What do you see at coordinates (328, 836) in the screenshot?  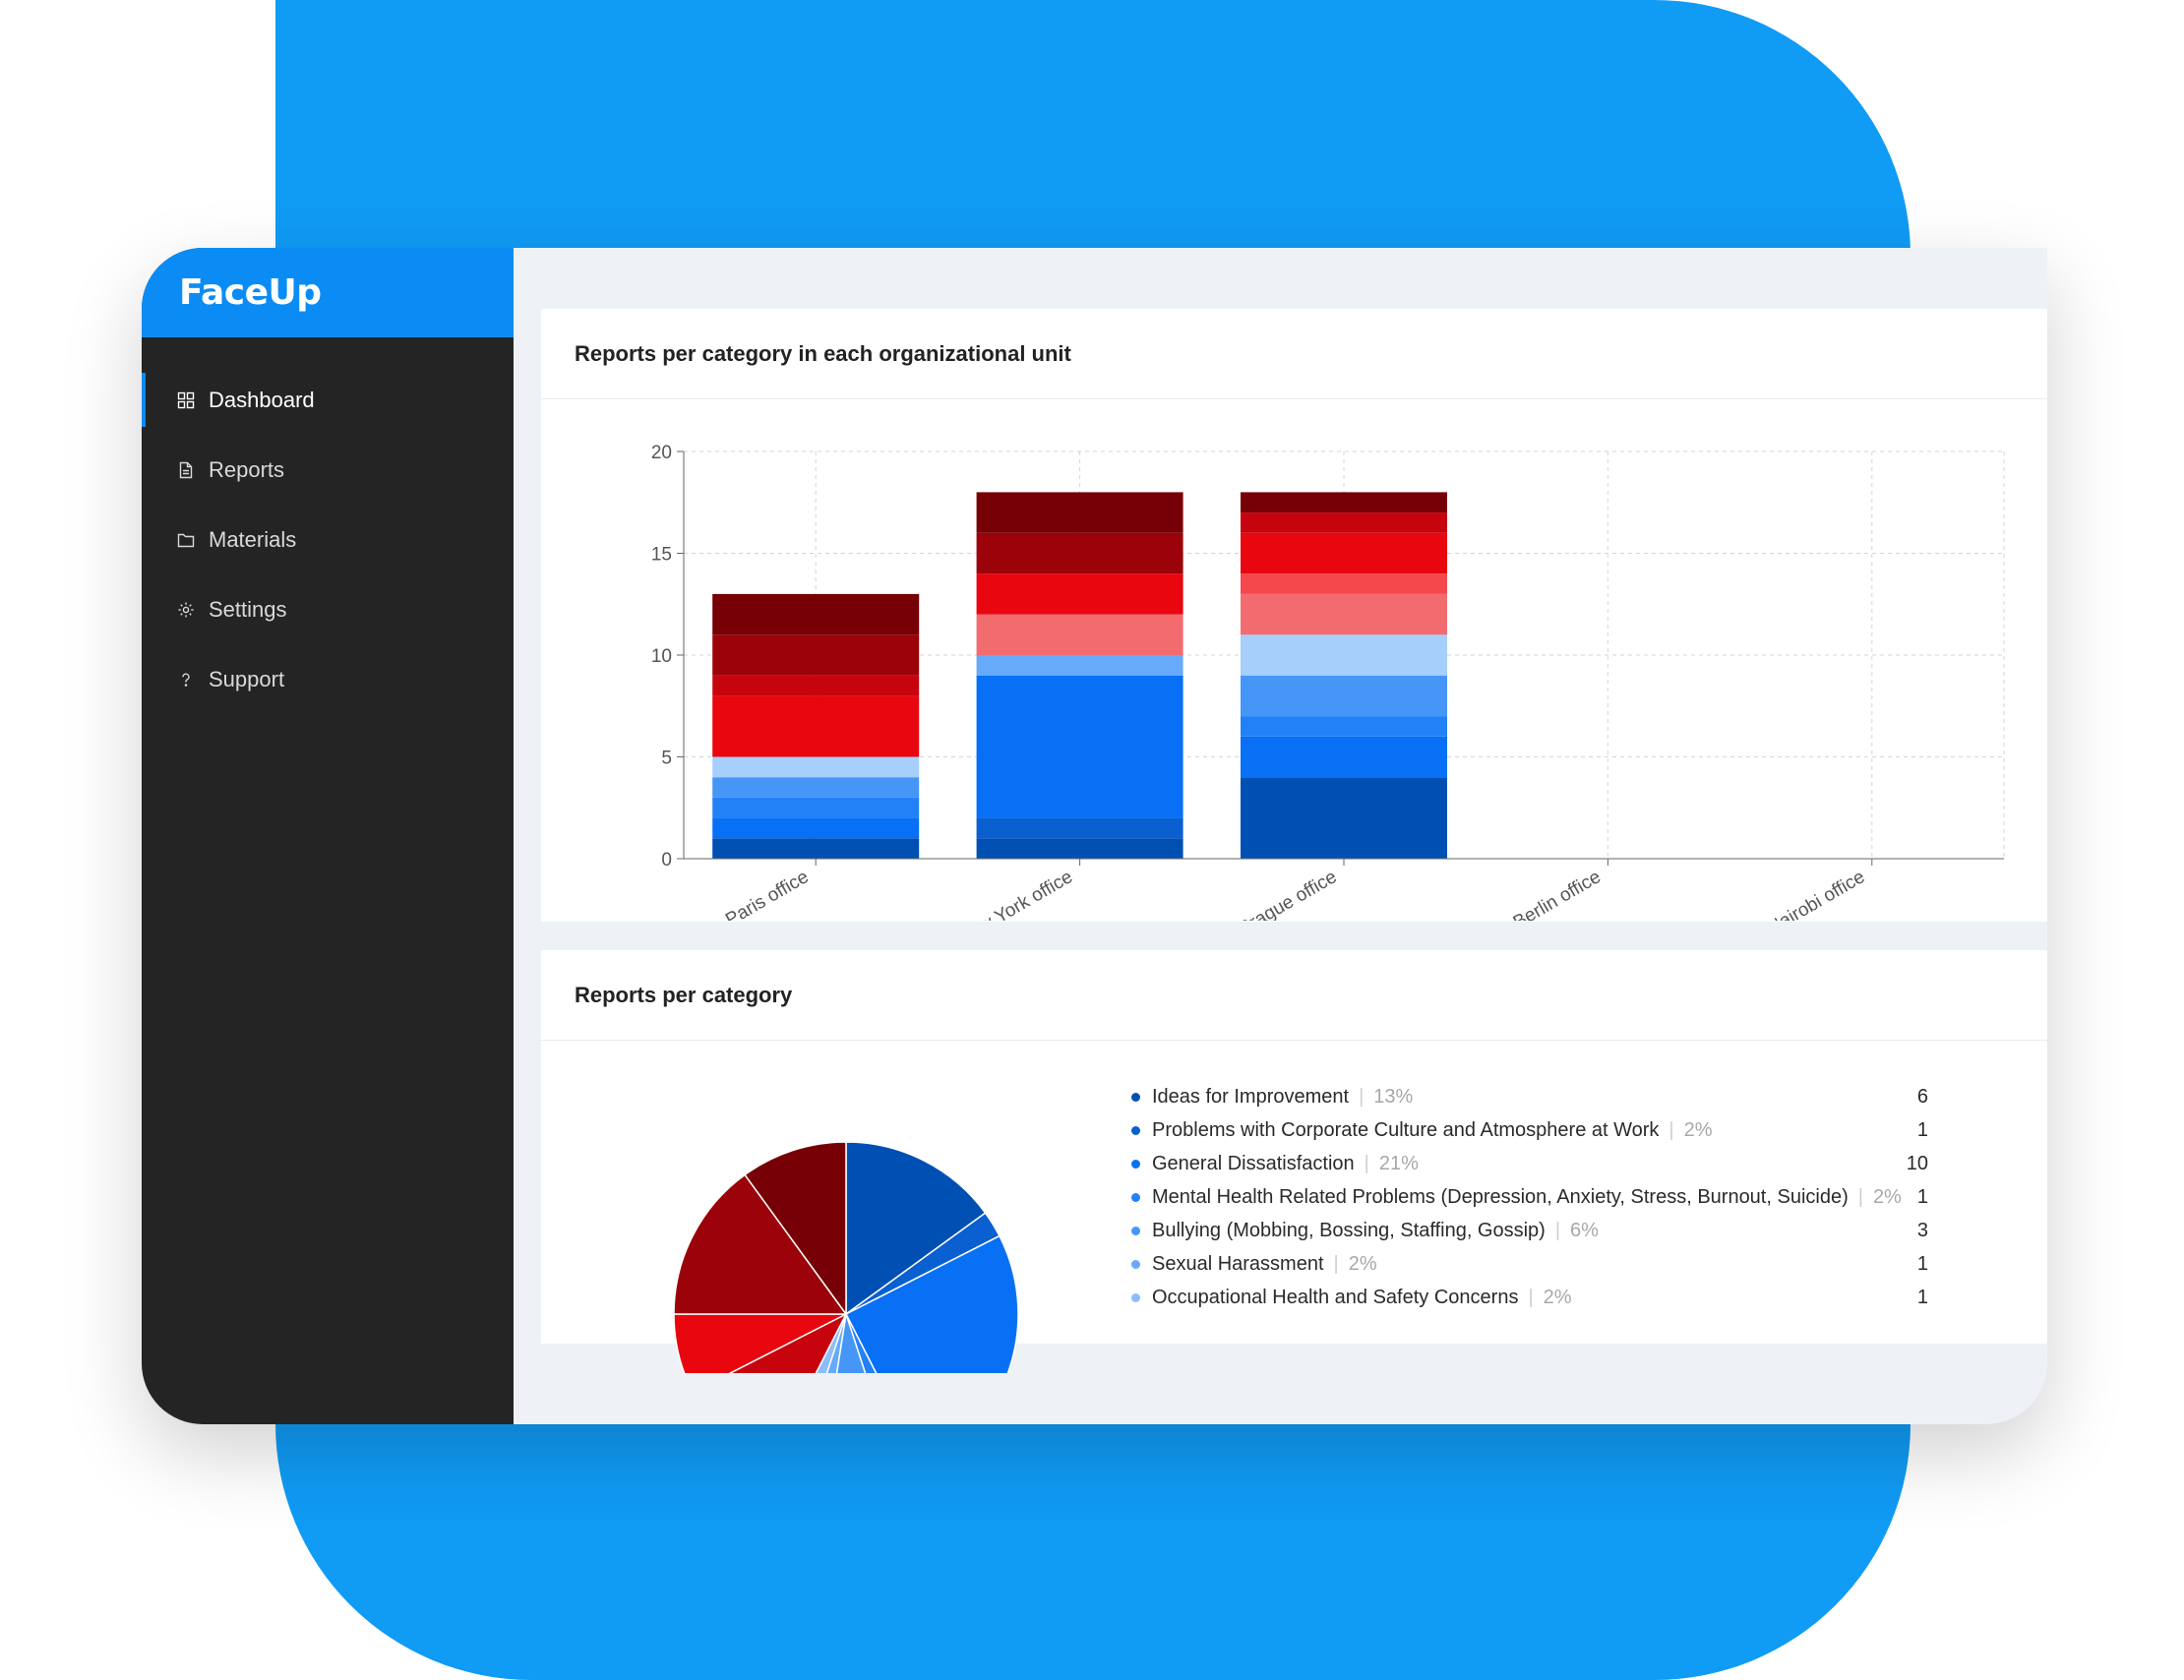 I see `sidebar: FaceUp Dashboard Reports` at bounding box center [328, 836].